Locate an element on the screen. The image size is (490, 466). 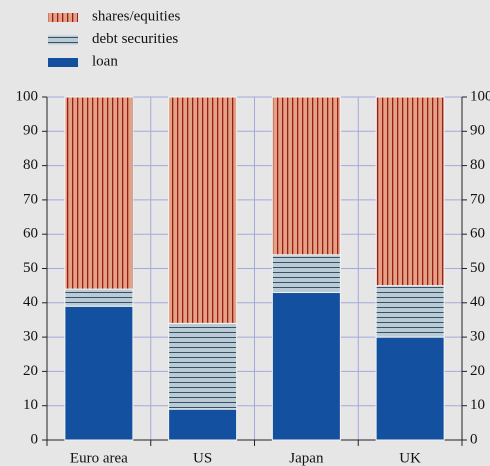
y-tick-label: 40 is located at coordinates (30, 302).